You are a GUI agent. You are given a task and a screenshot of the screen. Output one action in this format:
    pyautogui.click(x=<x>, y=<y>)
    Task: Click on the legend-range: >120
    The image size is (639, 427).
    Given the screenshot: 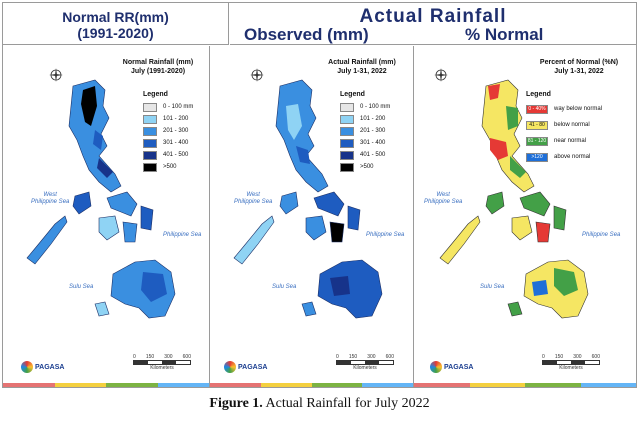 What is the action you would take?
    pyautogui.click(x=537, y=157)
    